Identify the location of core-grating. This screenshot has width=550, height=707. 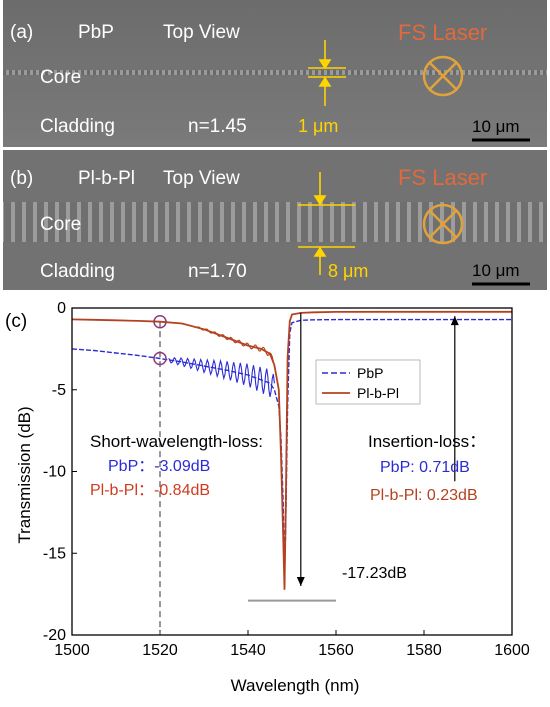
(275, 222).